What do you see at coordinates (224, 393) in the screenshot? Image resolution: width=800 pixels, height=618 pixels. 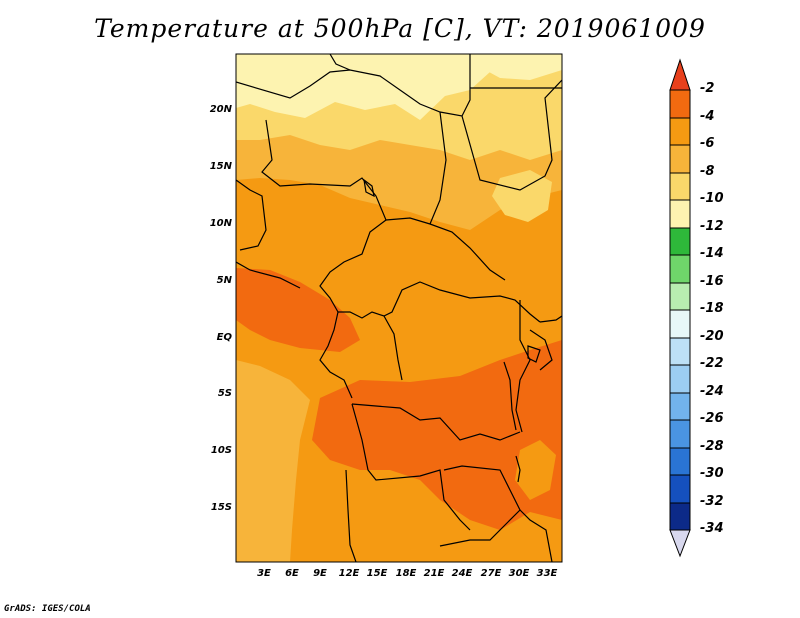 I see `lat-label-5s: 5S` at bounding box center [224, 393].